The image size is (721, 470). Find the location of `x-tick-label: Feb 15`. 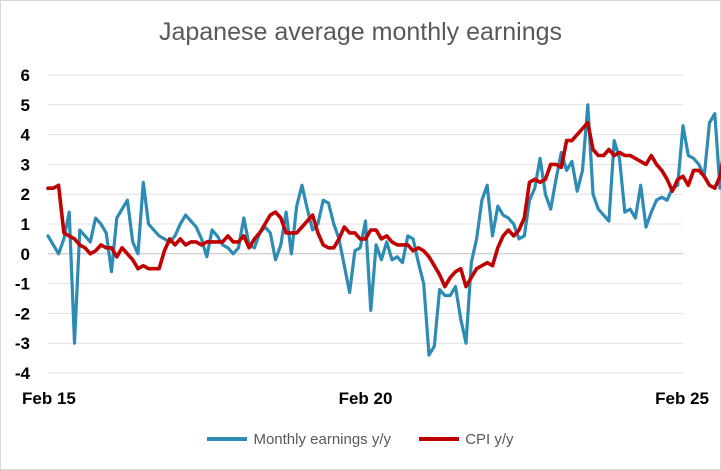

x-tick-label: Feb 15 is located at coordinates (49, 398).